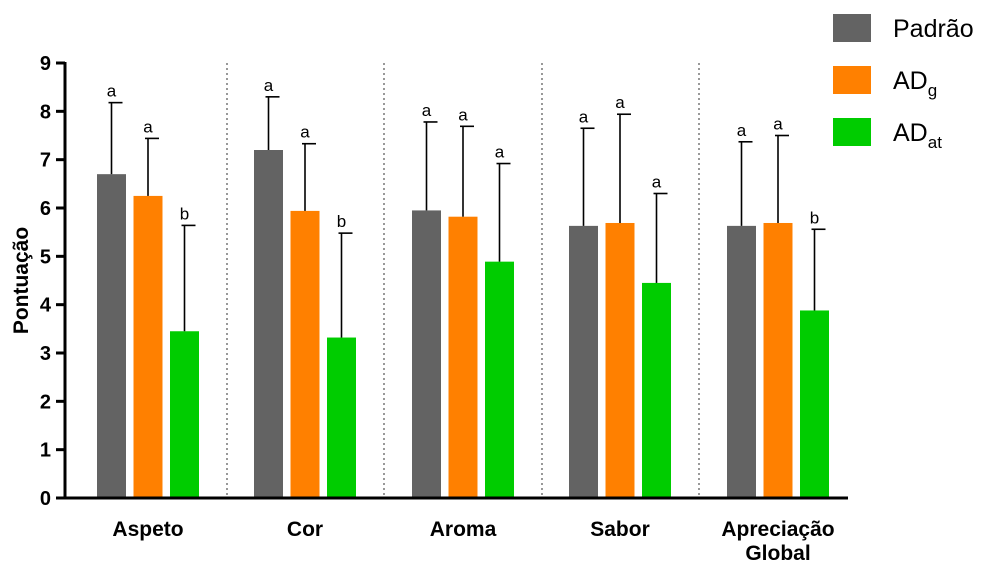 The image size is (993, 568). Describe the element at coordinates (45, 257) in the screenshot. I see `y-tick-label: 5` at that location.